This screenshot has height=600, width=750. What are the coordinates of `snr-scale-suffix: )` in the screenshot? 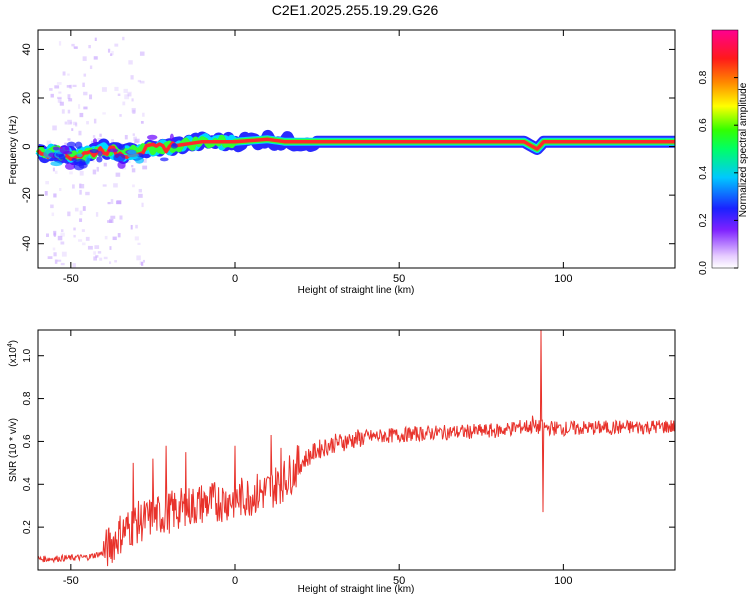 It's located at (13, 341).